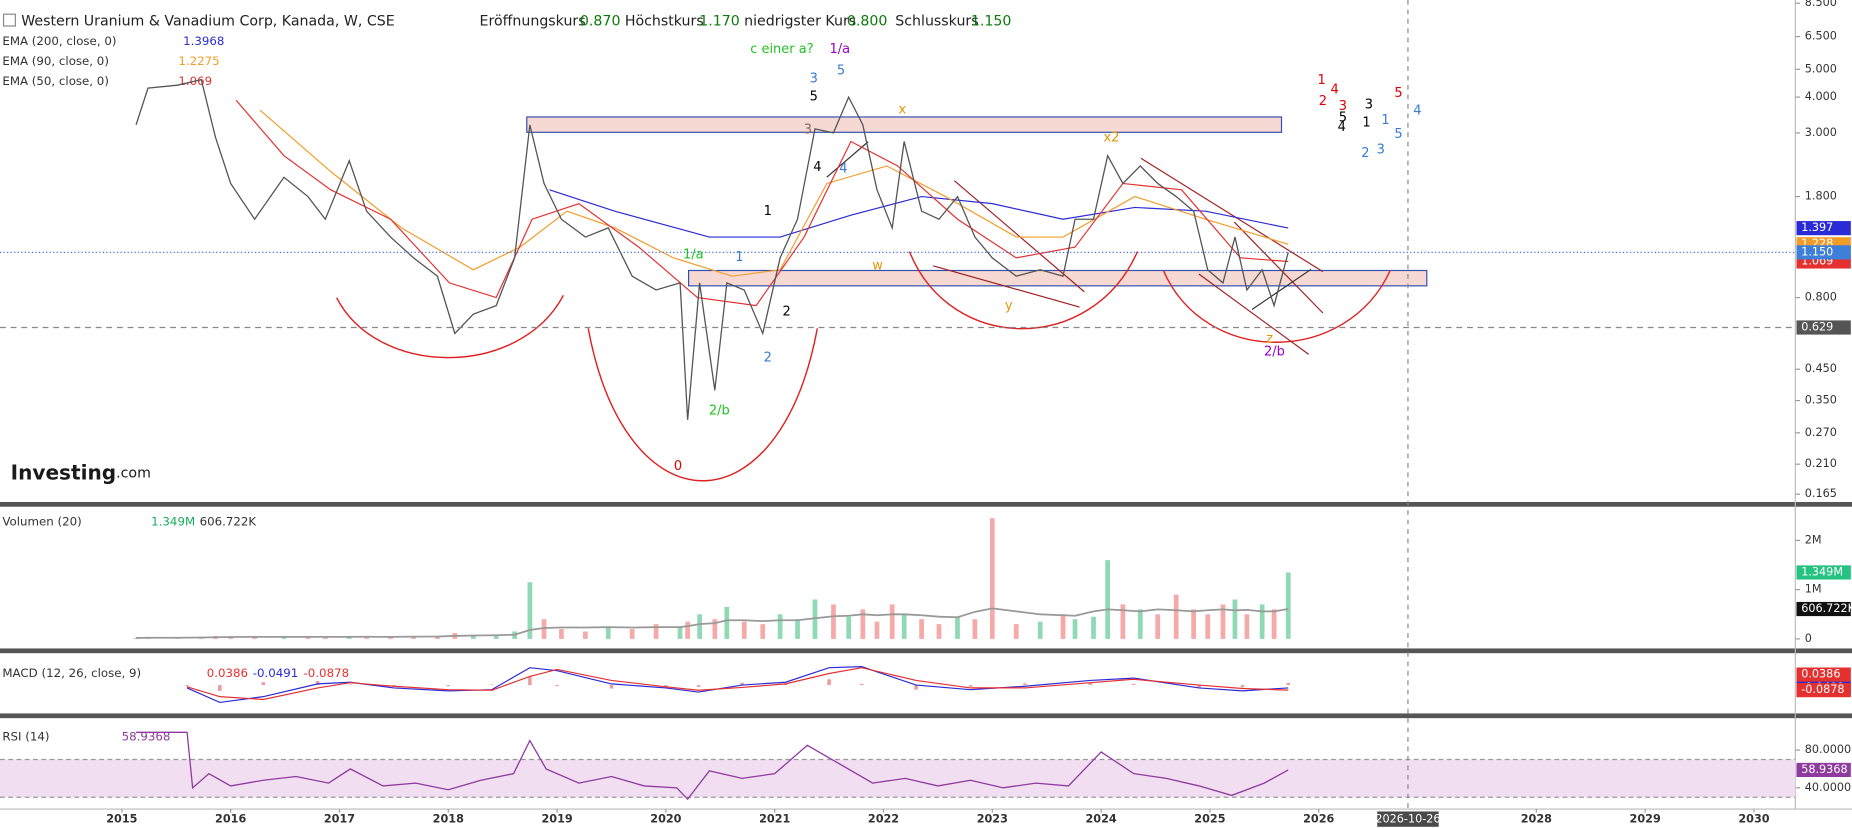  Describe the element at coordinates (600, 21) in the screenshot. I see `ohlc-value: 0.870` at that location.